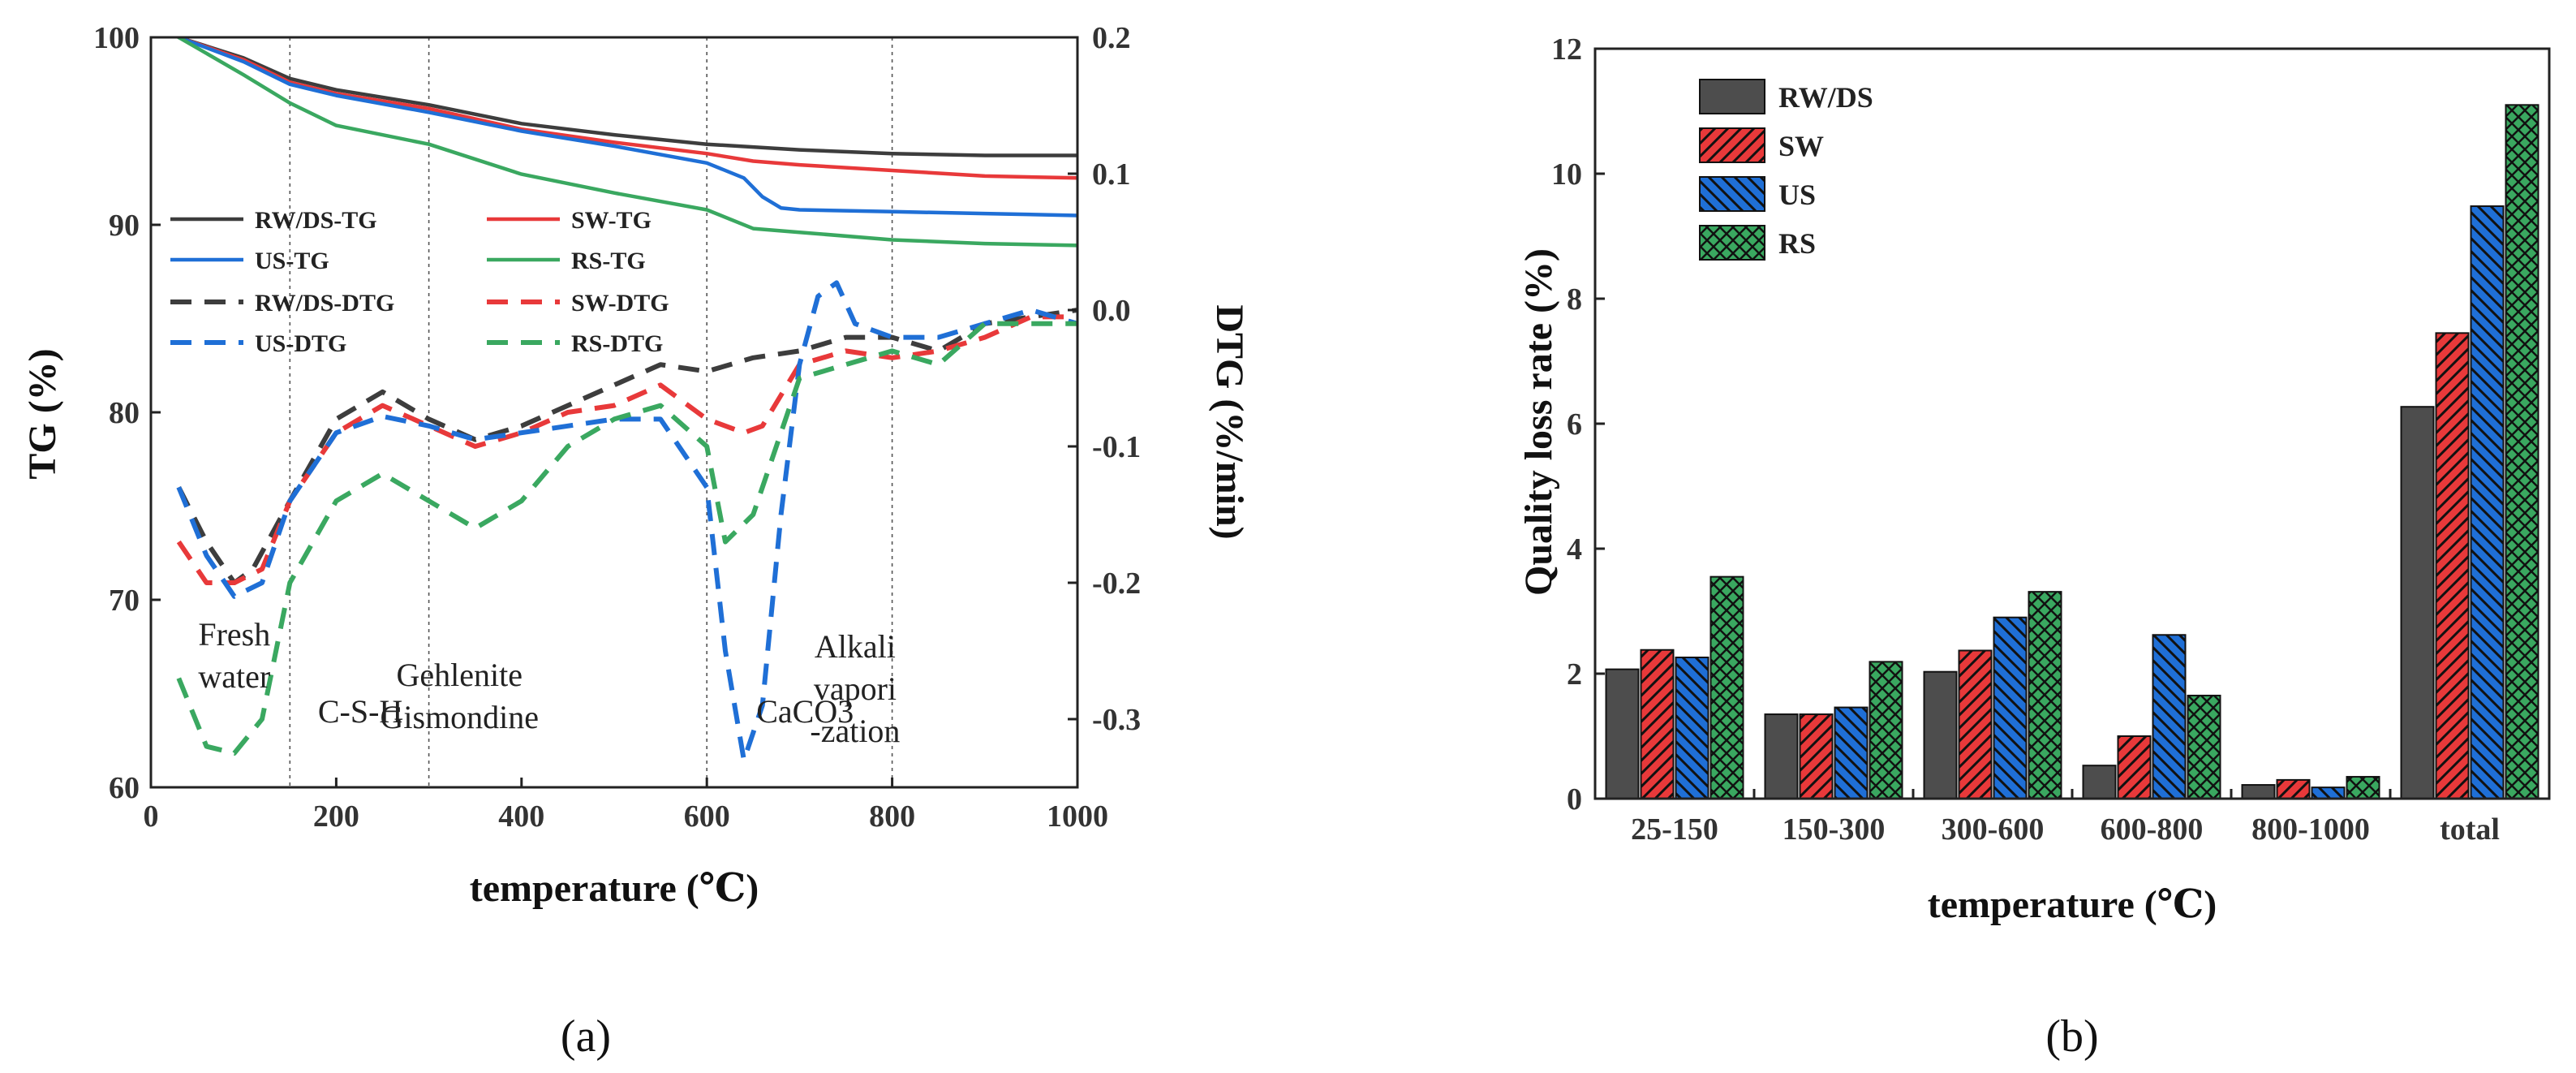 Image resolution: width=2576 pixels, height=1073 pixels. I want to click on annotation-line: -zation, so click(855, 731).